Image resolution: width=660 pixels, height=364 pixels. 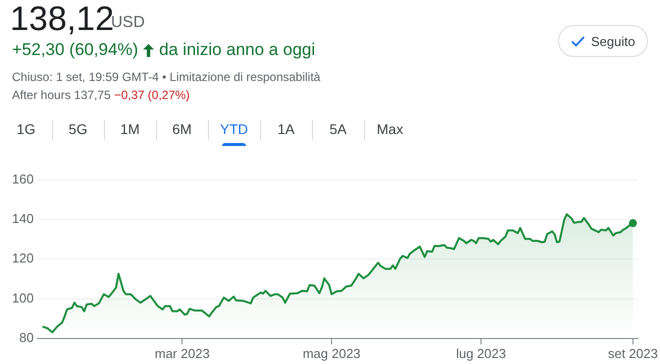 What do you see at coordinates (338, 129) in the screenshot?
I see `text: 5A` at bounding box center [338, 129].